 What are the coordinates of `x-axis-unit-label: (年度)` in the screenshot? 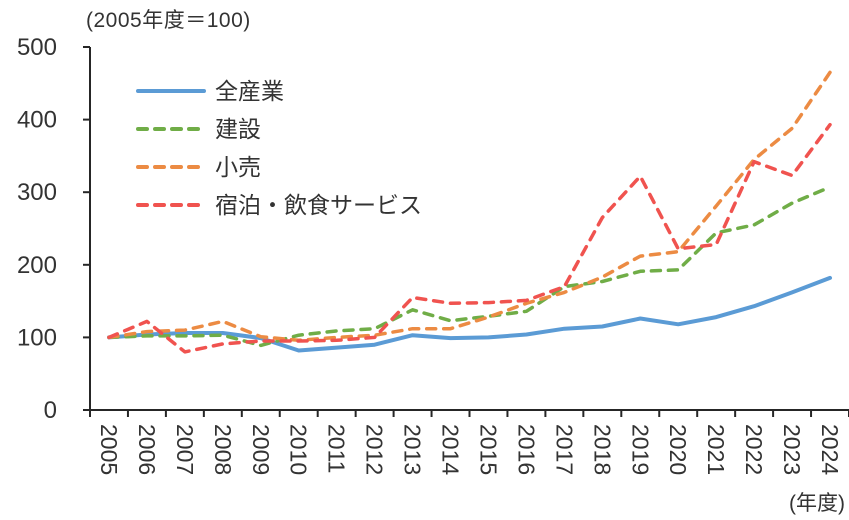 It's located at (817, 503).